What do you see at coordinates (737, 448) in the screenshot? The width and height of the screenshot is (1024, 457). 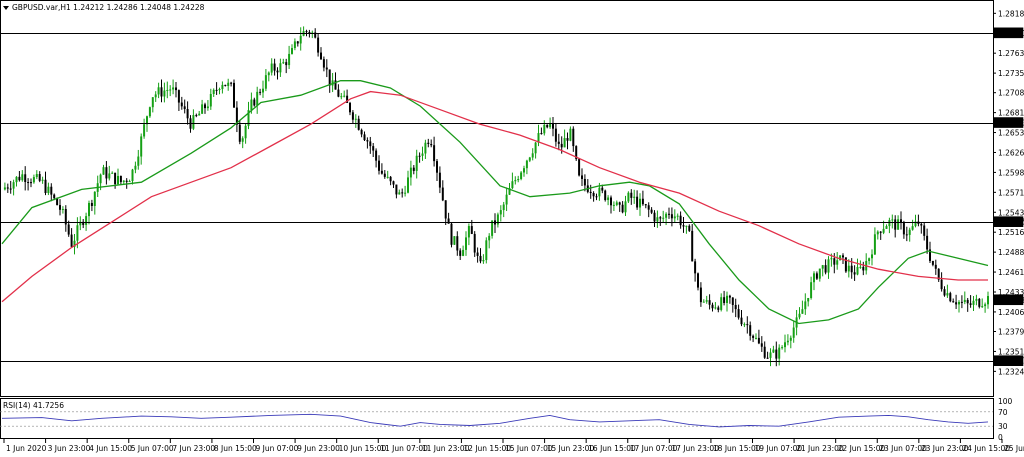 I see `time-tick-label: 18 Jun 15:00` at bounding box center [737, 448].